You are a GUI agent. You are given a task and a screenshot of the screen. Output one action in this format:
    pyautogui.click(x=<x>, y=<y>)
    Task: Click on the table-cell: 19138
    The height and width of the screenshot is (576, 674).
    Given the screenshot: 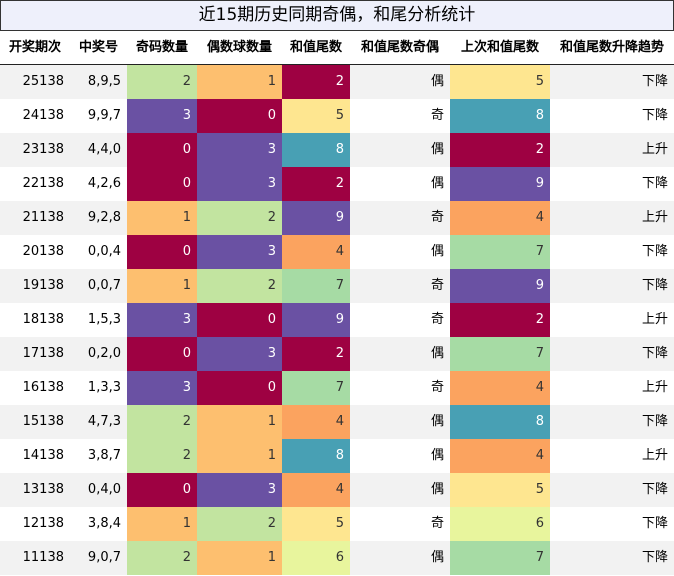 What is the action you would take?
    pyautogui.click(x=43, y=285)
    